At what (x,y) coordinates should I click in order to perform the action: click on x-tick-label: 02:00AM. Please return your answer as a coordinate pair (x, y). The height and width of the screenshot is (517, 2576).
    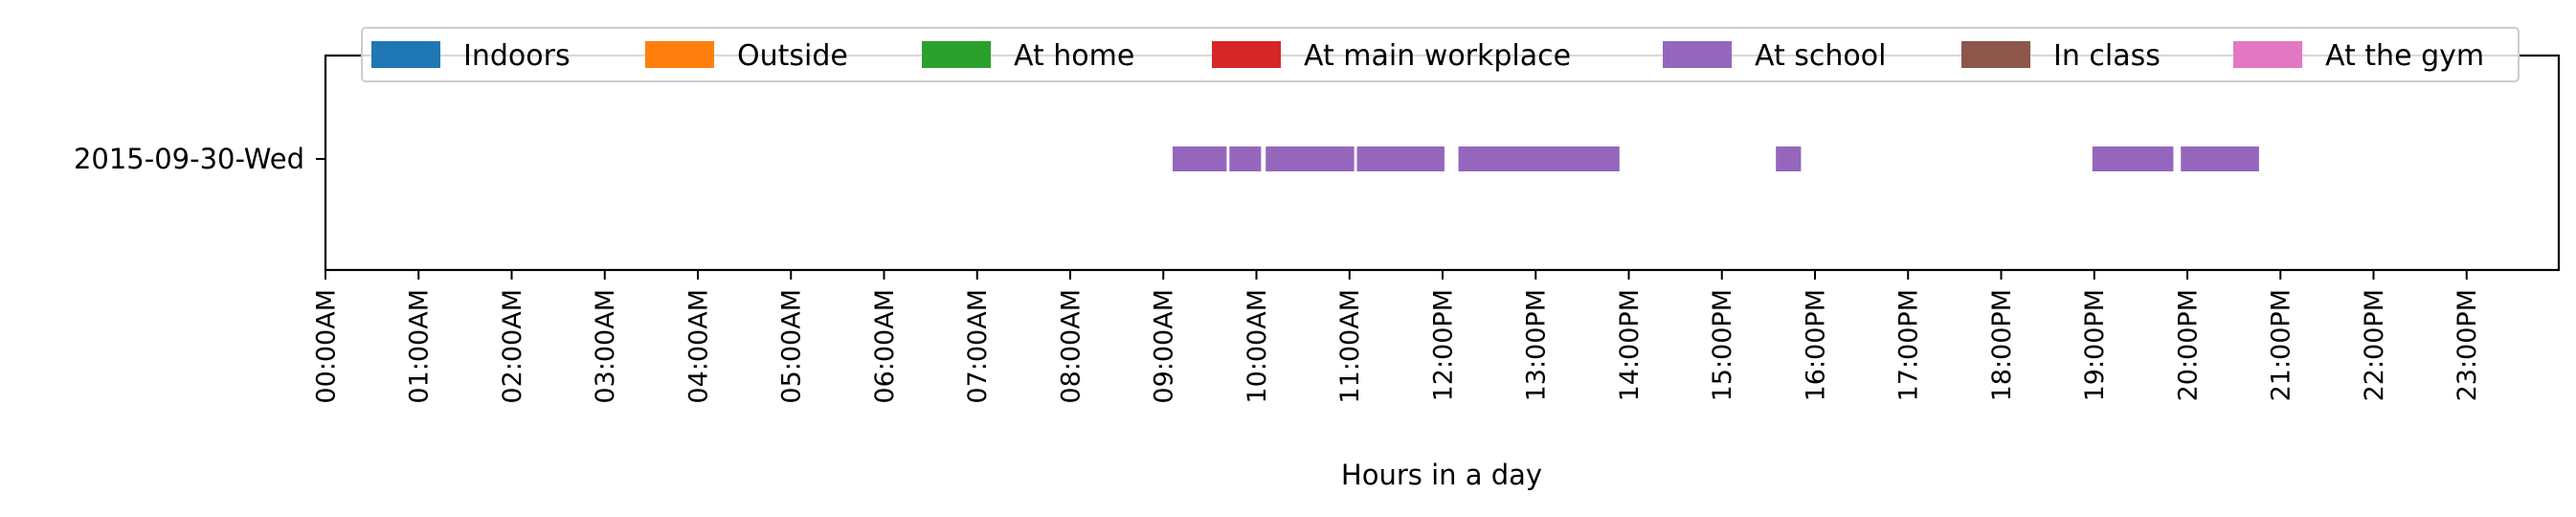
    Looking at the image, I should click on (513, 346).